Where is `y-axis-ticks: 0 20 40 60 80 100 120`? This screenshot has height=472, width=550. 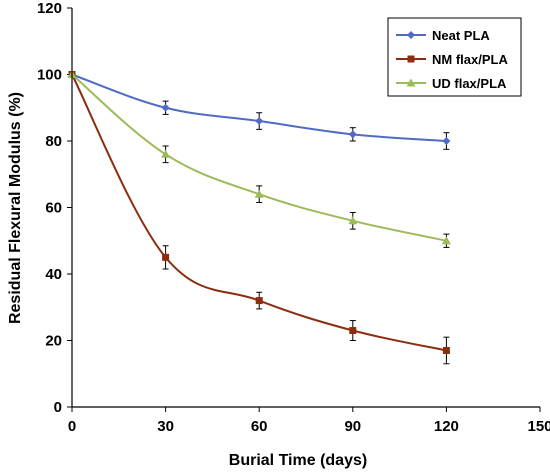
y-axis-ticks: 0 20 40 60 80 100 120 is located at coordinates (54, 208).